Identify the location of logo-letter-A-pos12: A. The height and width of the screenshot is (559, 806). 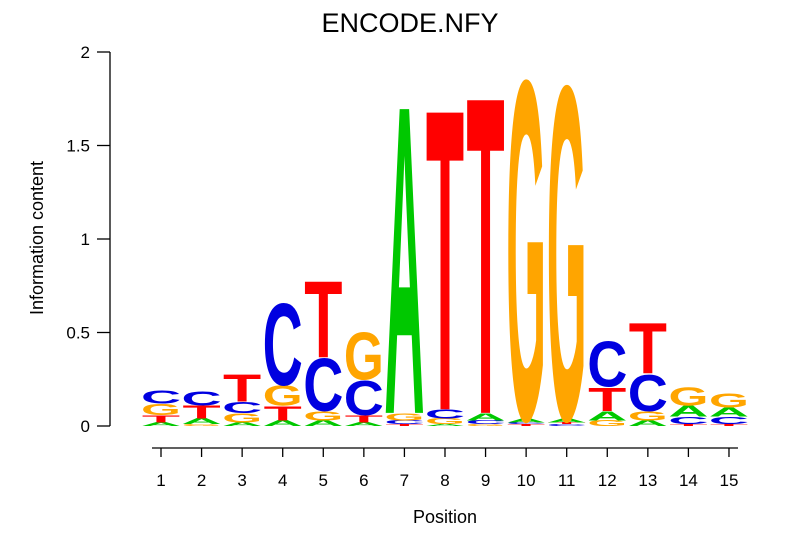
(607, 415).